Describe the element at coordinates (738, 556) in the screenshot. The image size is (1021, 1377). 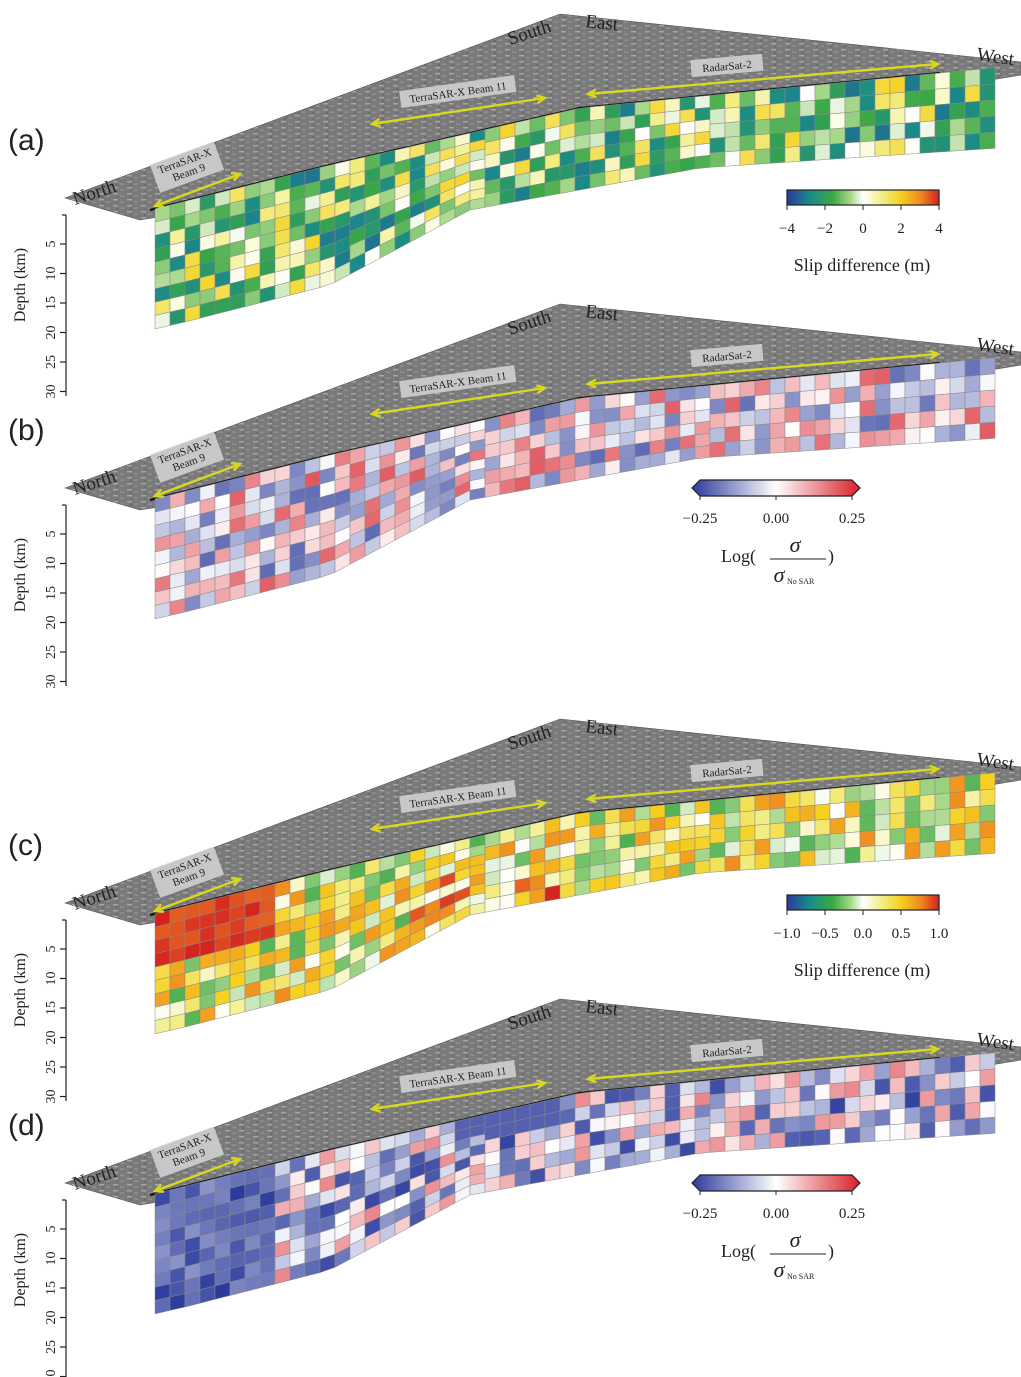
I see `colorbar-label-prefix: Log(` at that location.